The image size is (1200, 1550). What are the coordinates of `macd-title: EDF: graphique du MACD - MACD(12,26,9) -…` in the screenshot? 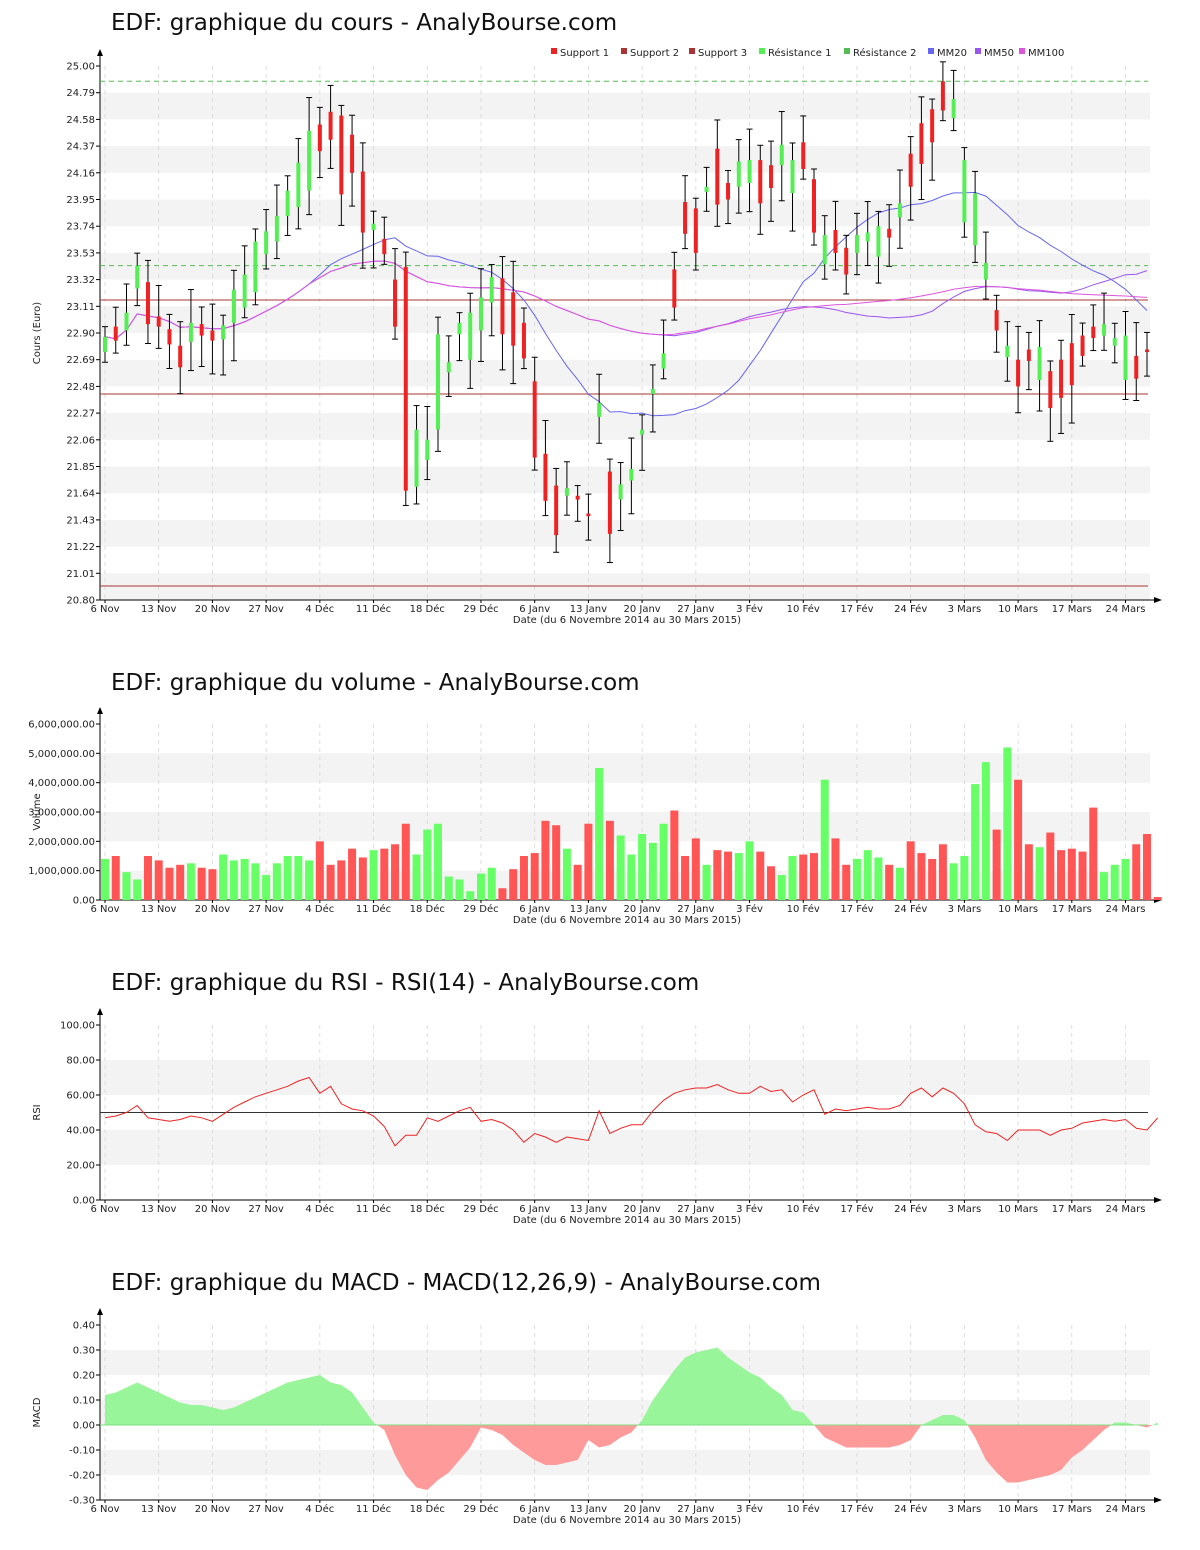 It's located at (466, 1283).